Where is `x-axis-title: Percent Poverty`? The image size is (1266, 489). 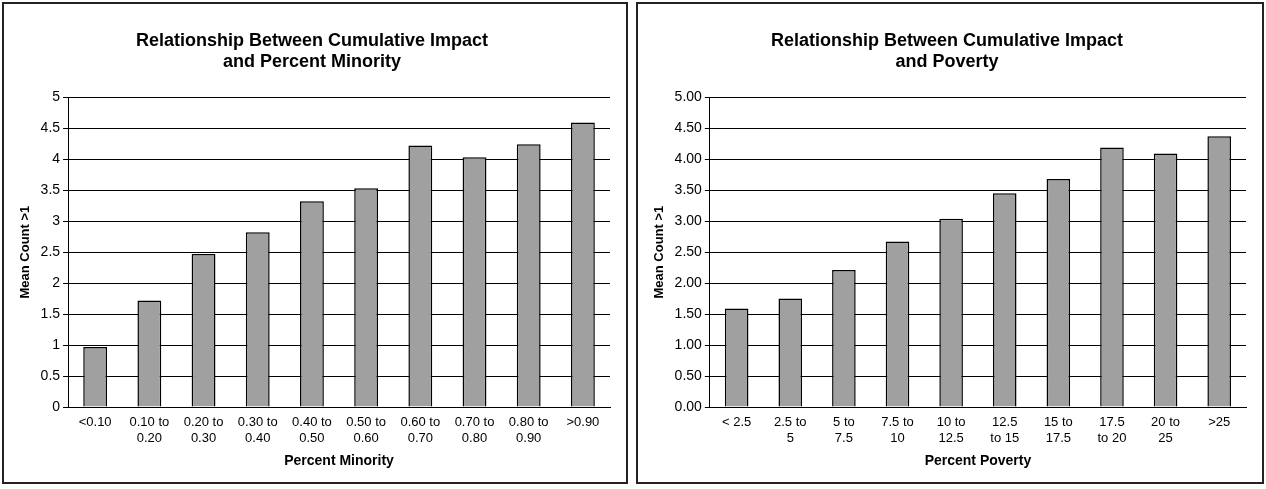
x-axis-title: Percent Poverty is located at coordinates (978, 460).